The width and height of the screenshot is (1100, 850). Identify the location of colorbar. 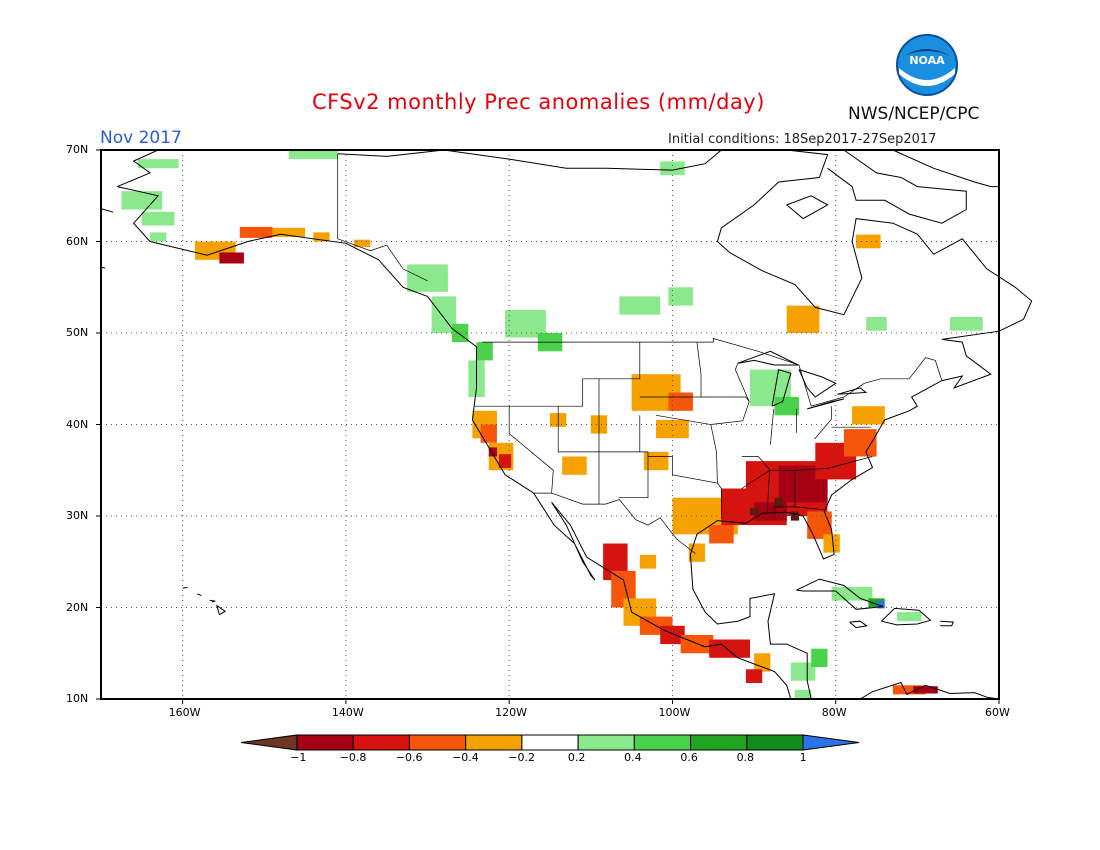
(550, 742).